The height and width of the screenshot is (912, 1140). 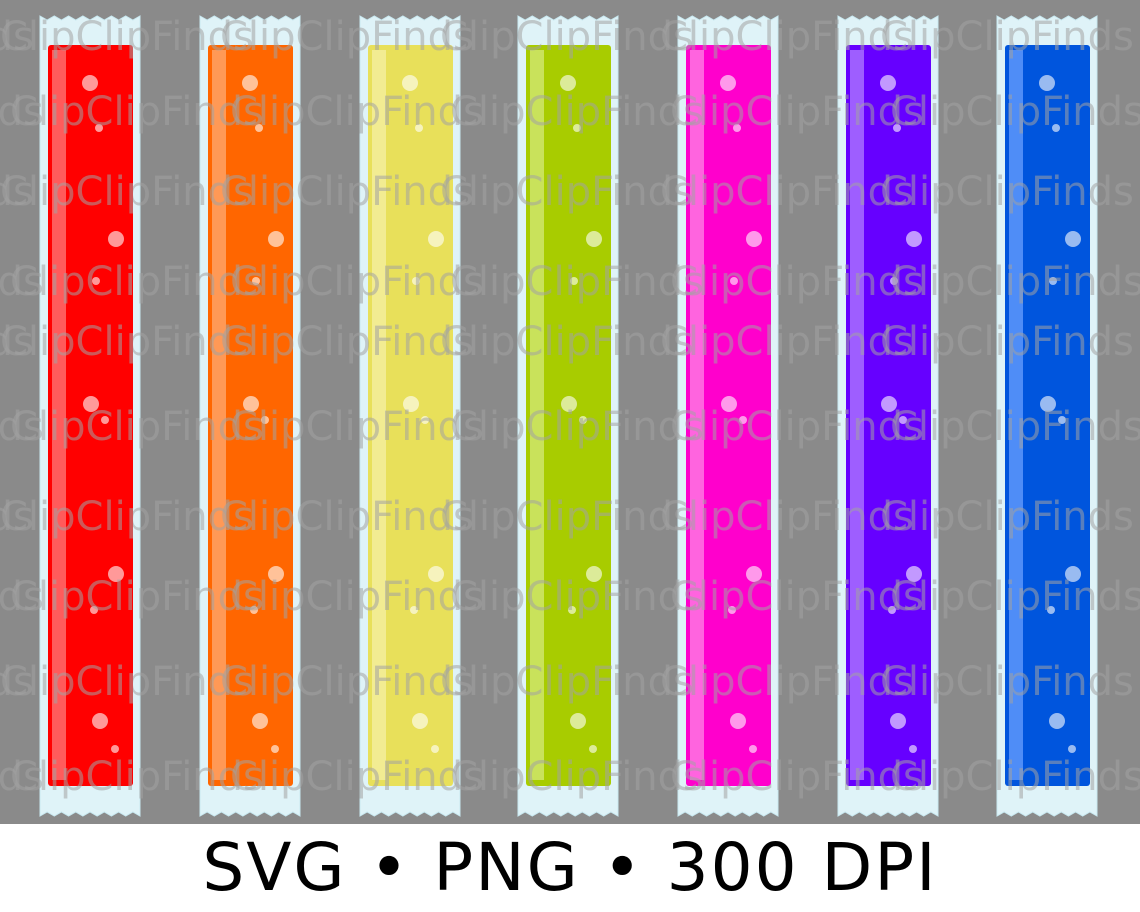 I want to click on caption: SVG • PNG • 300 DPI, so click(x=569, y=867).